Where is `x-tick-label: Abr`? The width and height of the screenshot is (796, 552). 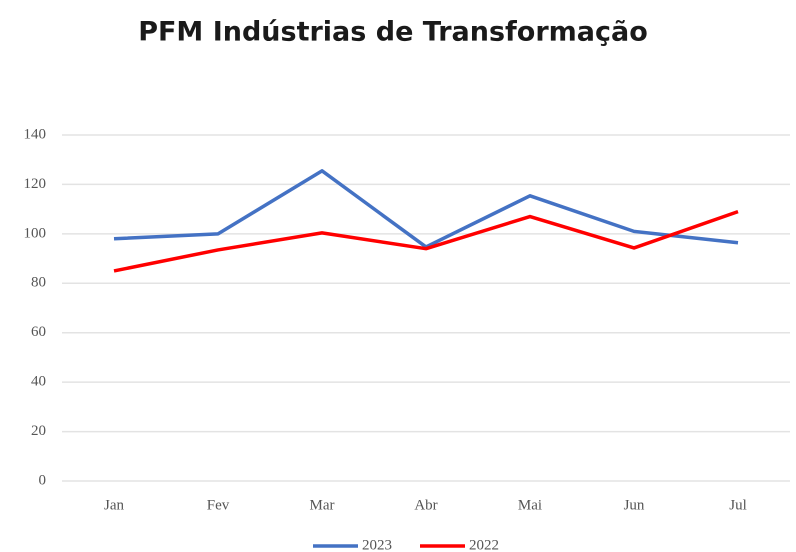
x-tick-label: Abr is located at coordinates (425, 505).